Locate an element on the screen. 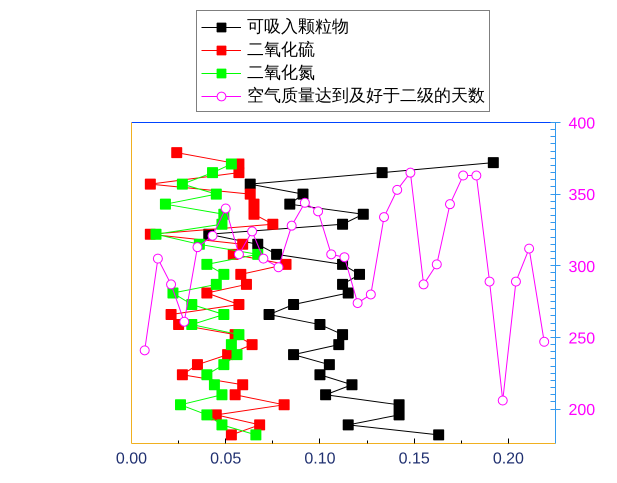 This screenshot has height=483, width=617. legend-label: 二氧化硫 is located at coordinates (281, 50).